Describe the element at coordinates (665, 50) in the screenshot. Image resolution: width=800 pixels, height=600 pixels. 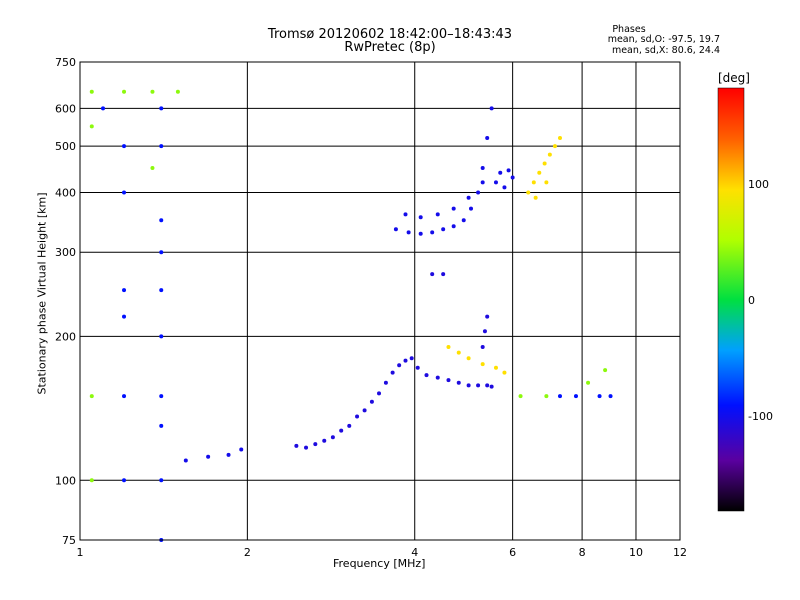
I see `phases-x-stats: mean, sd,X: 80.6, 24.4` at that location.